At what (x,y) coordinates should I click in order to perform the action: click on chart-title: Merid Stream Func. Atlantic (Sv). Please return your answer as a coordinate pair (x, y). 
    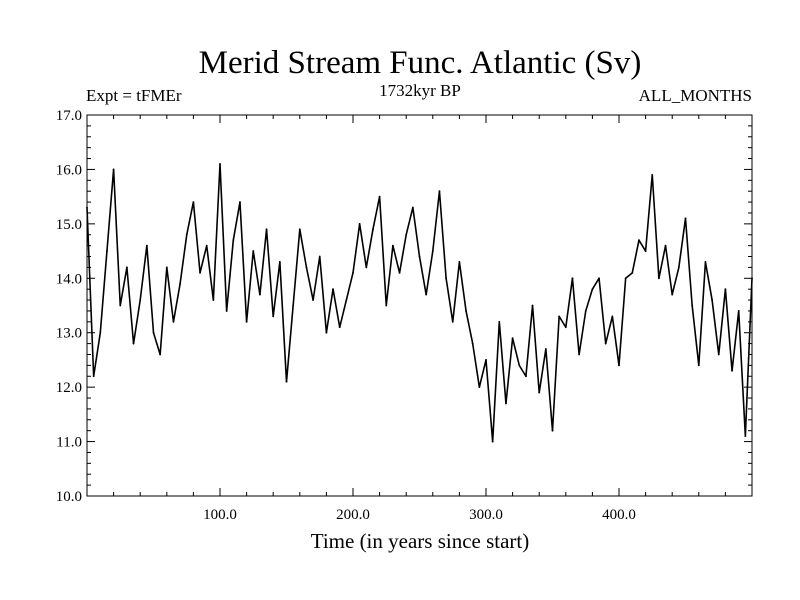
    Looking at the image, I should click on (420, 63).